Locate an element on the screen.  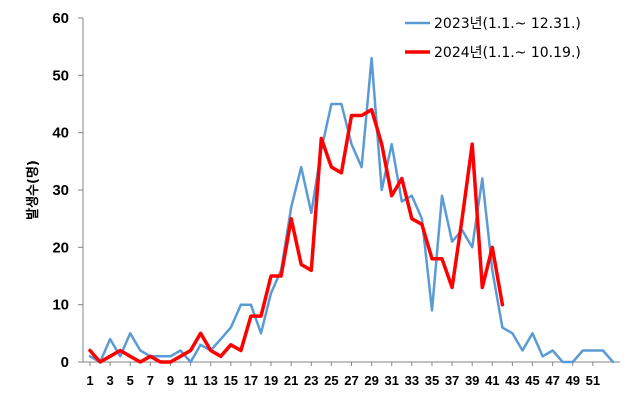
x-tick-label: 13 is located at coordinates (210, 380).